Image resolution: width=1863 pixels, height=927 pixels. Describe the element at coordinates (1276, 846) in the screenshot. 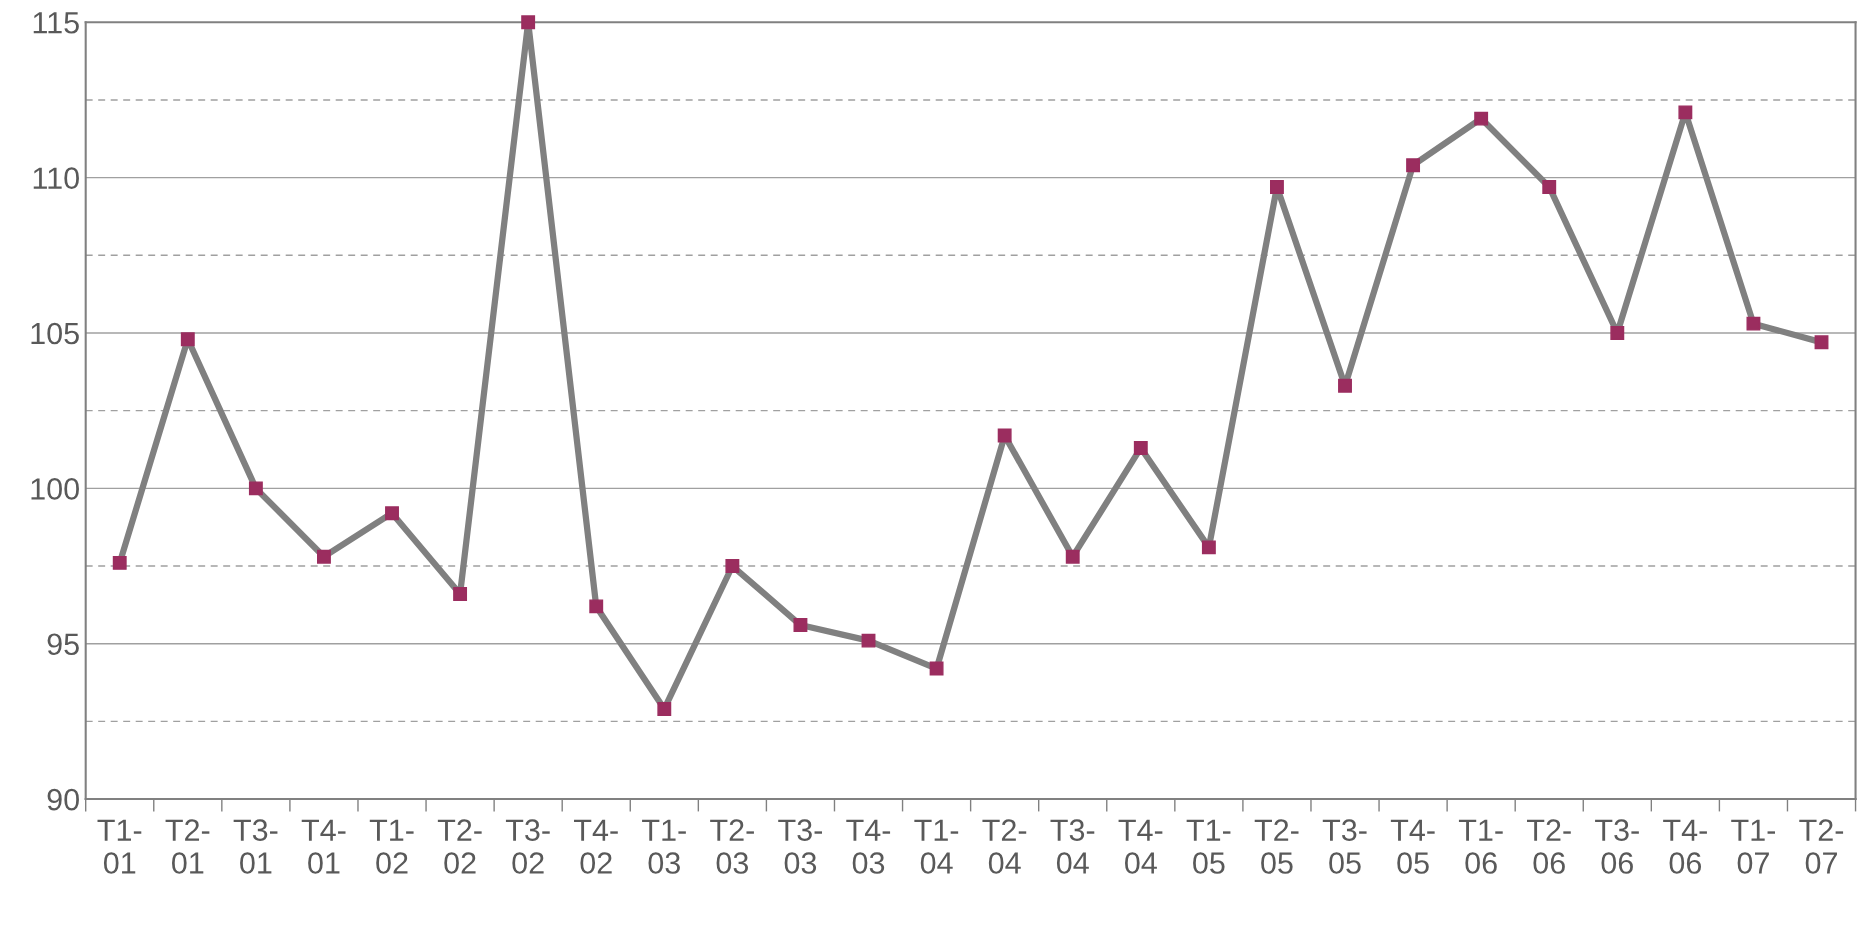

I see `x-tick-label: T2- 05` at that location.